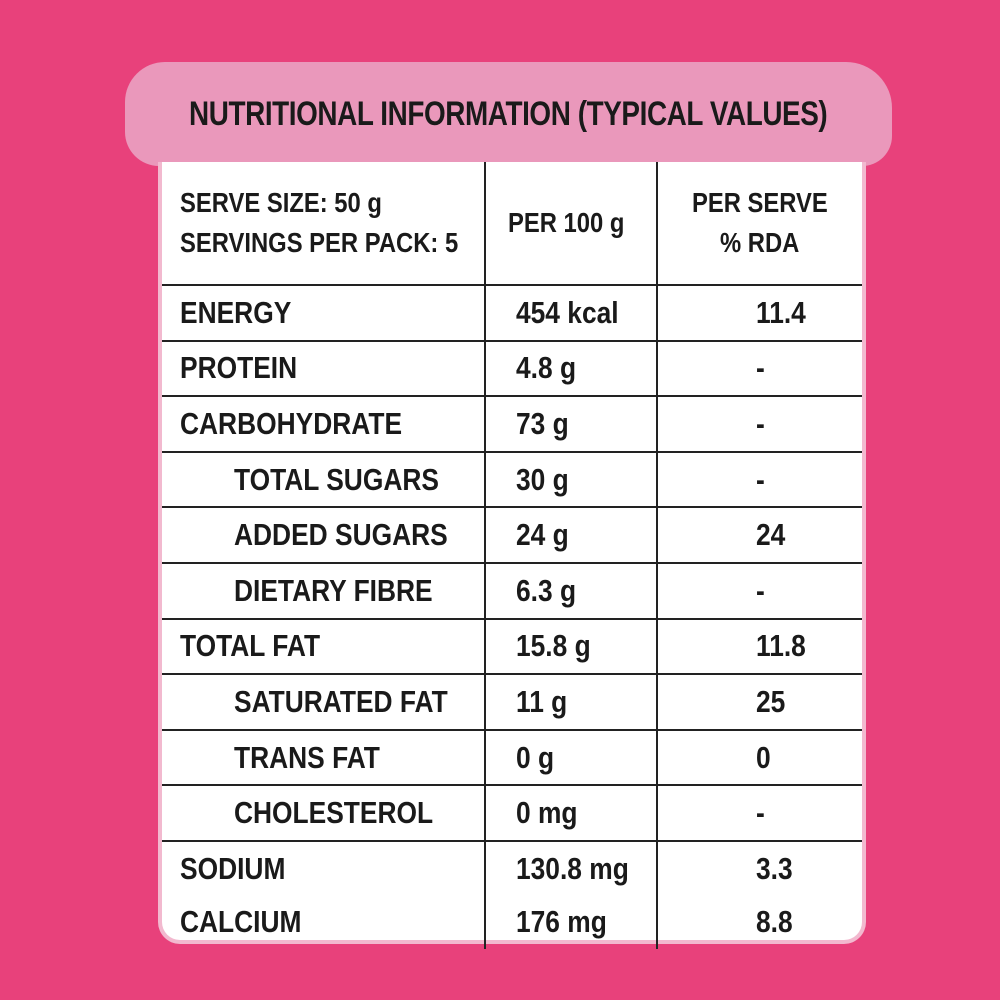  I want to click on cell: CARBOHYDRATE, so click(324, 424).